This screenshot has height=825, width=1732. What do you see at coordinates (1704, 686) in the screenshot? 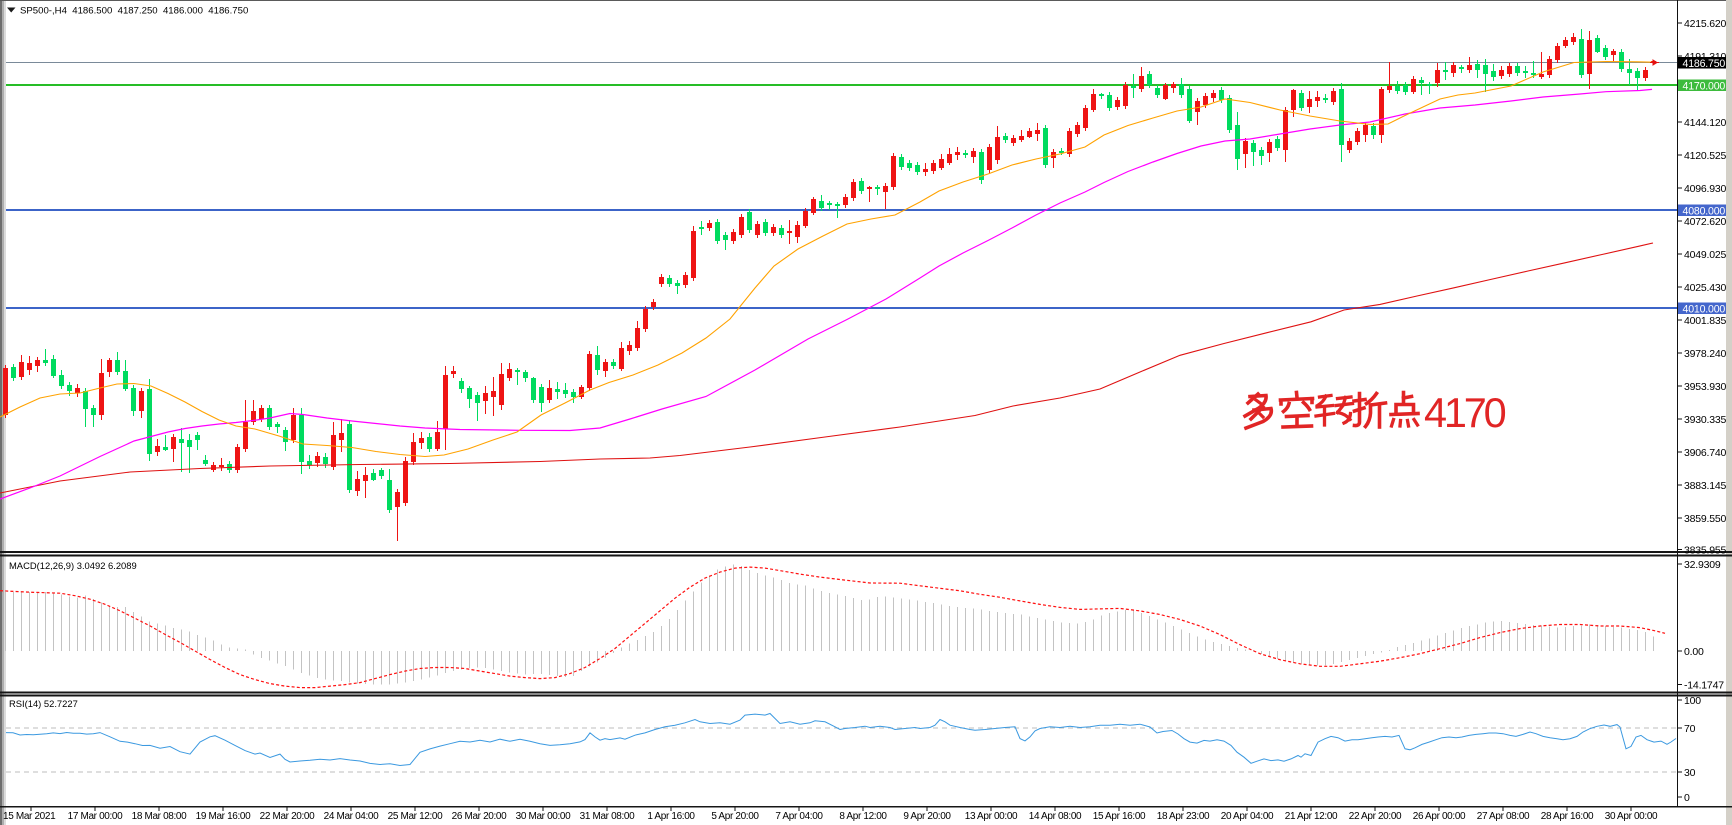
I see `svg-text: -14.1747` at bounding box center [1704, 686].